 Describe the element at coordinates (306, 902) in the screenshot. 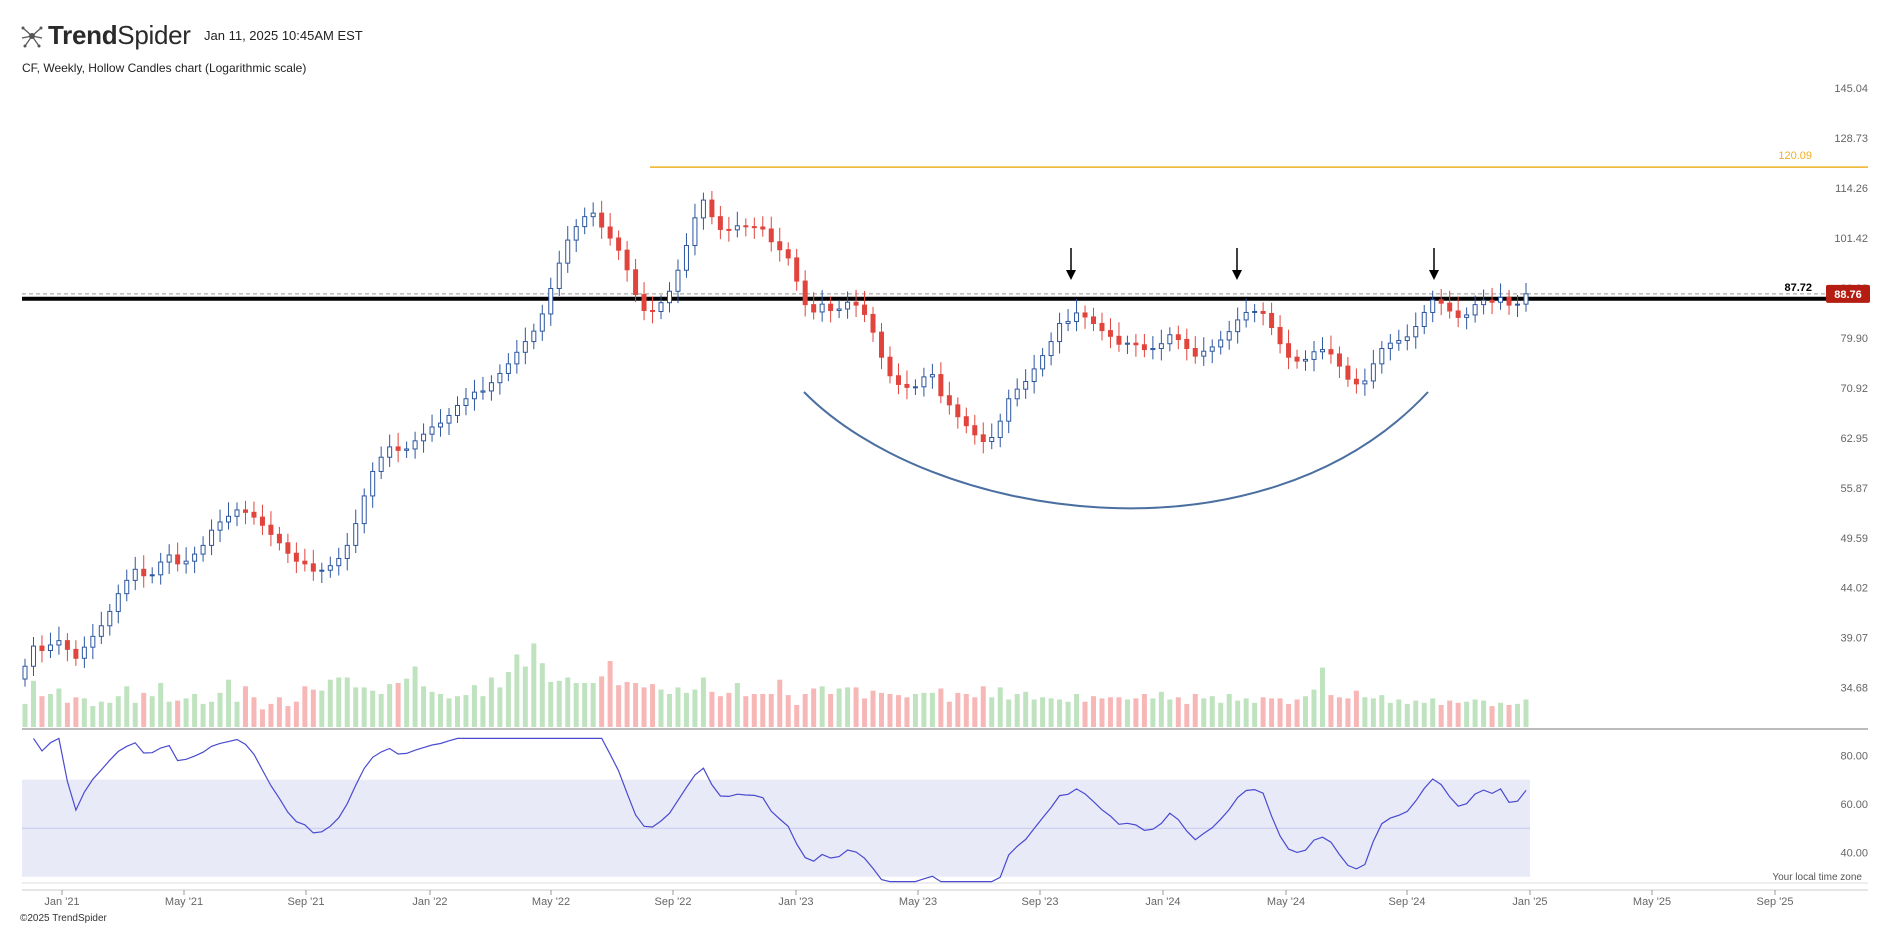

I see `time-tick-label: Sep '21` at that location.